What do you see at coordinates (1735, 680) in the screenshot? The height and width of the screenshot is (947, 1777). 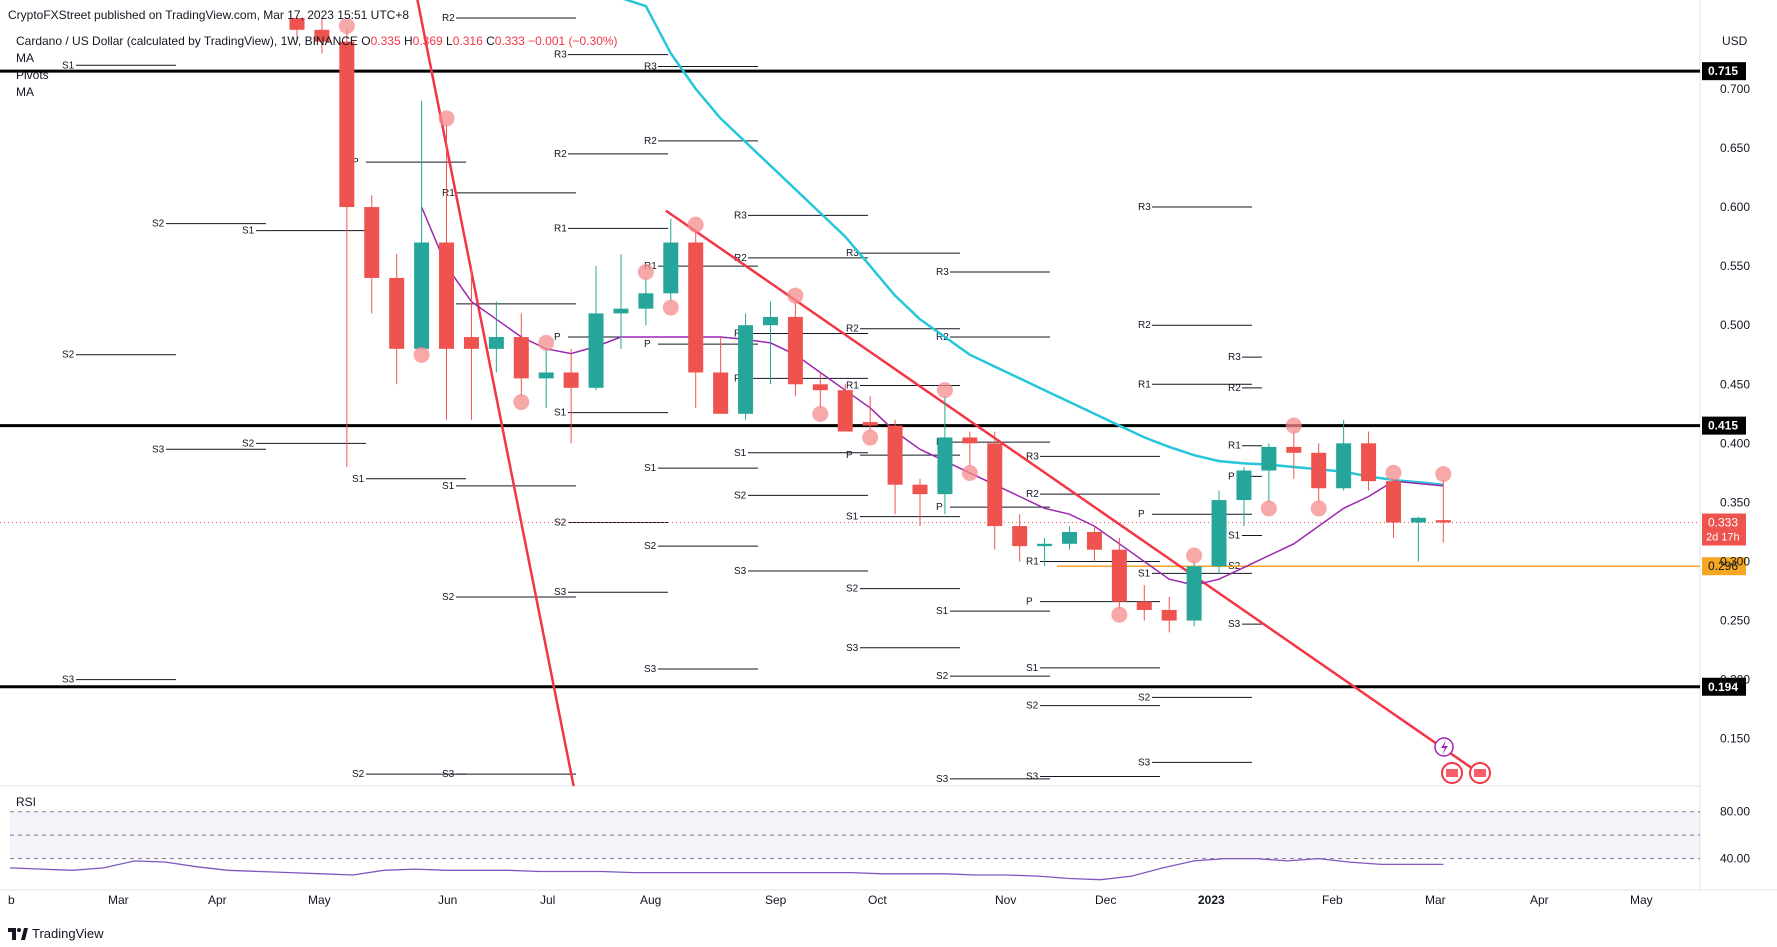 I see `price-tick-label: 0.200` at bounding box center [1735, 680].